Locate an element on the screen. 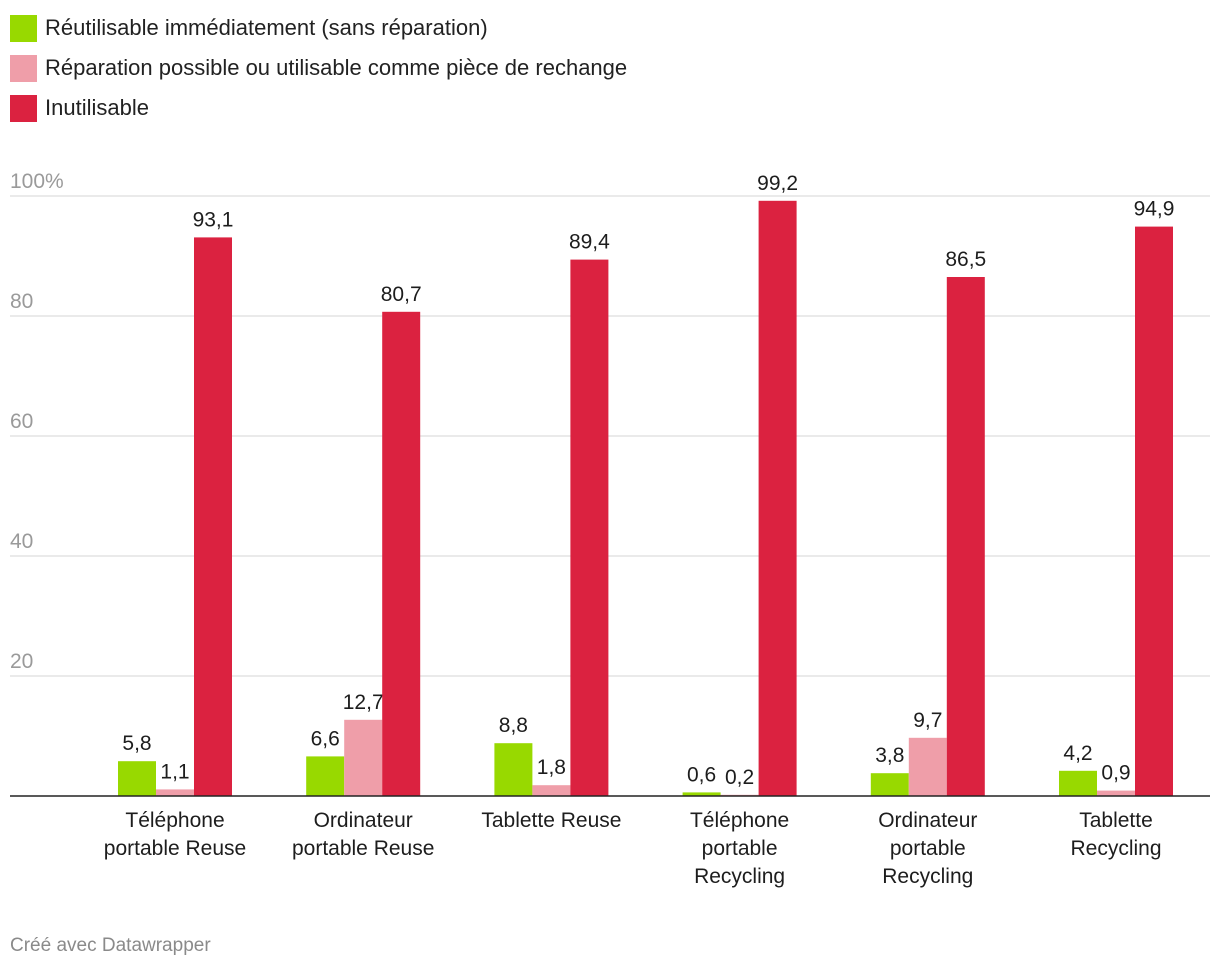 The height and width of the screenshot is (972, 1220). bar-s2-c3 is located at coordinates (777, 498).